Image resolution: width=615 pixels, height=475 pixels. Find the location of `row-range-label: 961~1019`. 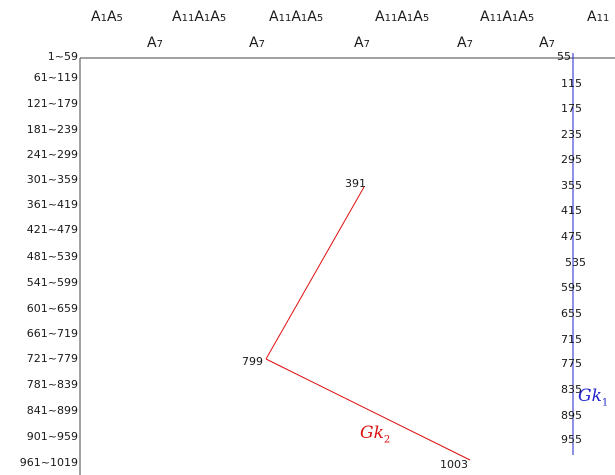

row-range-label: 961~1019 is located at coordinates (48, 462).